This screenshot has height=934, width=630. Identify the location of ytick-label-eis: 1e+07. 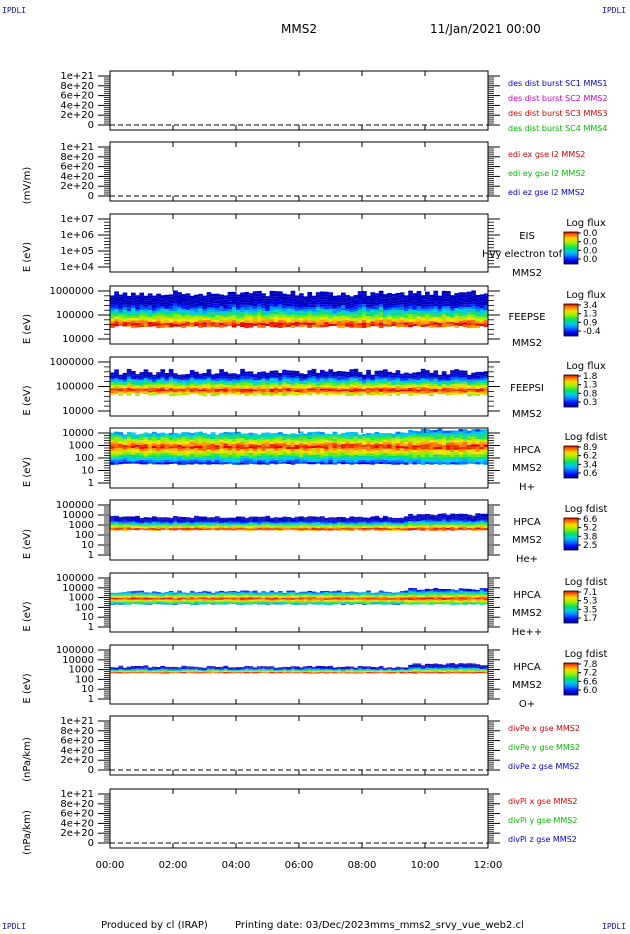
(77, 219).